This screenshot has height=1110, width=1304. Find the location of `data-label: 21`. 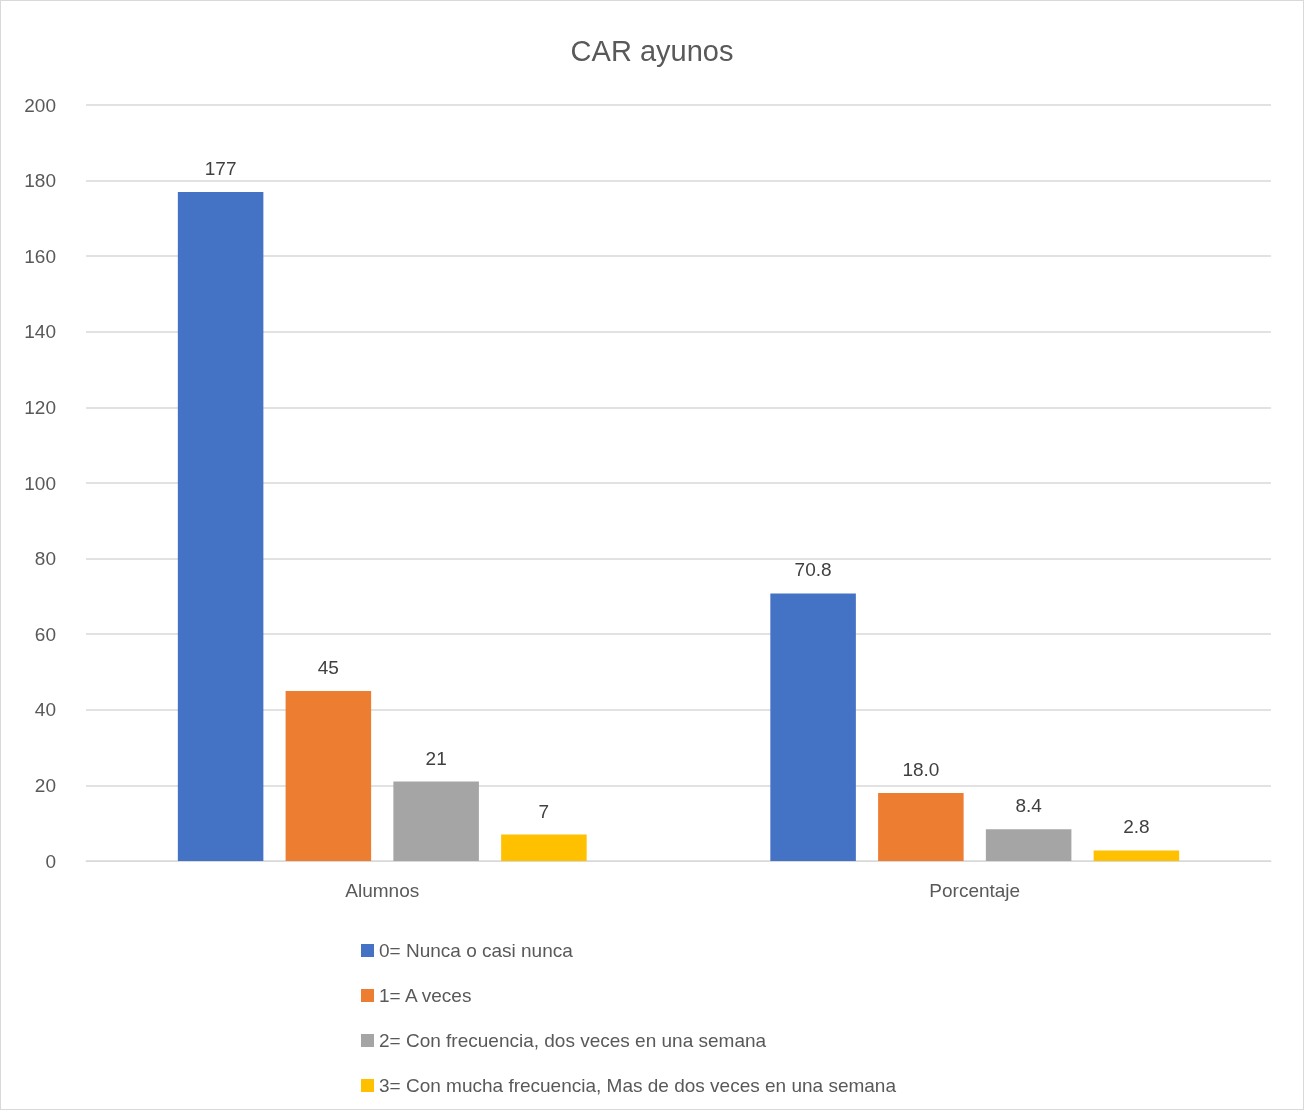

data-label: 21 is located at coordinates (436, 758).